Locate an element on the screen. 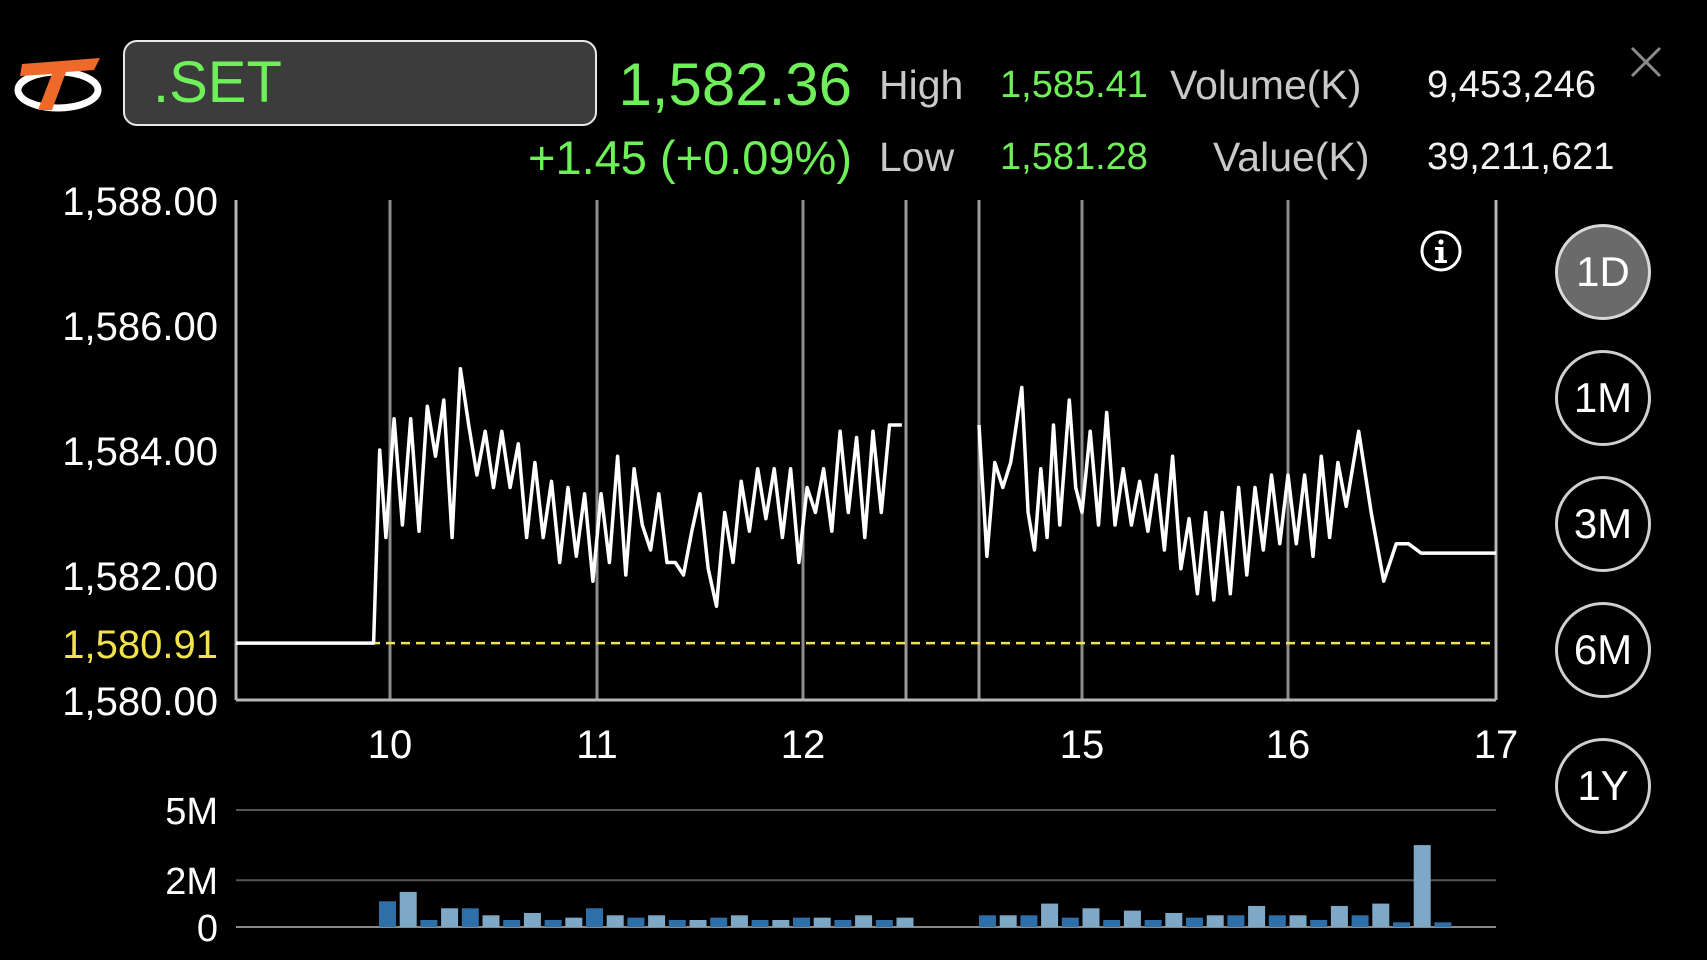 The height and width of the screenshot is (960, 1707). price-y-tick-label: 1,584.00 is located at coordinates (140, 452).